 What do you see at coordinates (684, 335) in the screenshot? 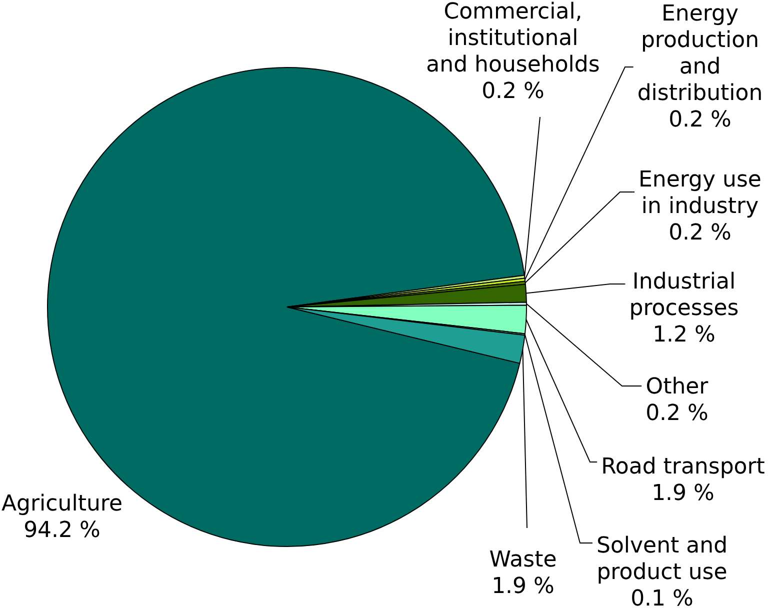
I see `data-label: 1.2 %` at bounding box center [684, 335].